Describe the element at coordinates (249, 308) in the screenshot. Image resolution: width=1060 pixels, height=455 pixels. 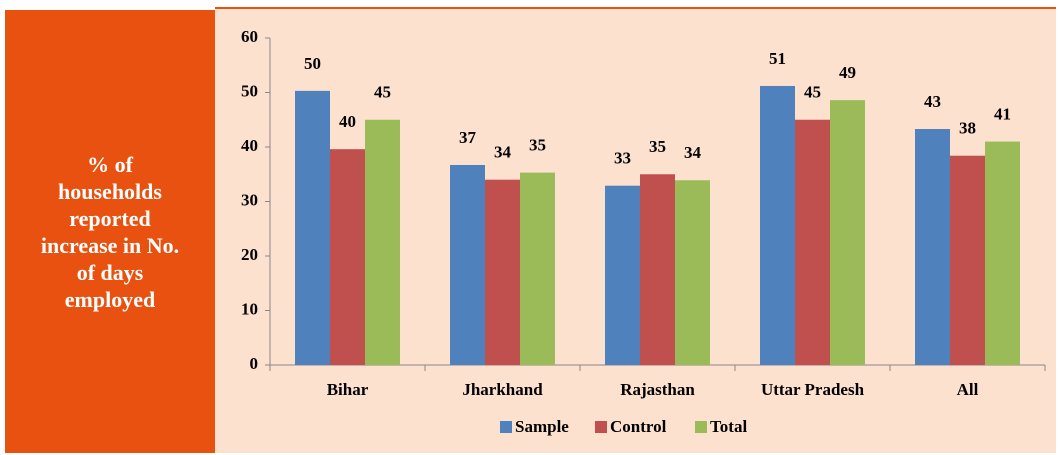
I see `y-tick-label: 10` at that location.